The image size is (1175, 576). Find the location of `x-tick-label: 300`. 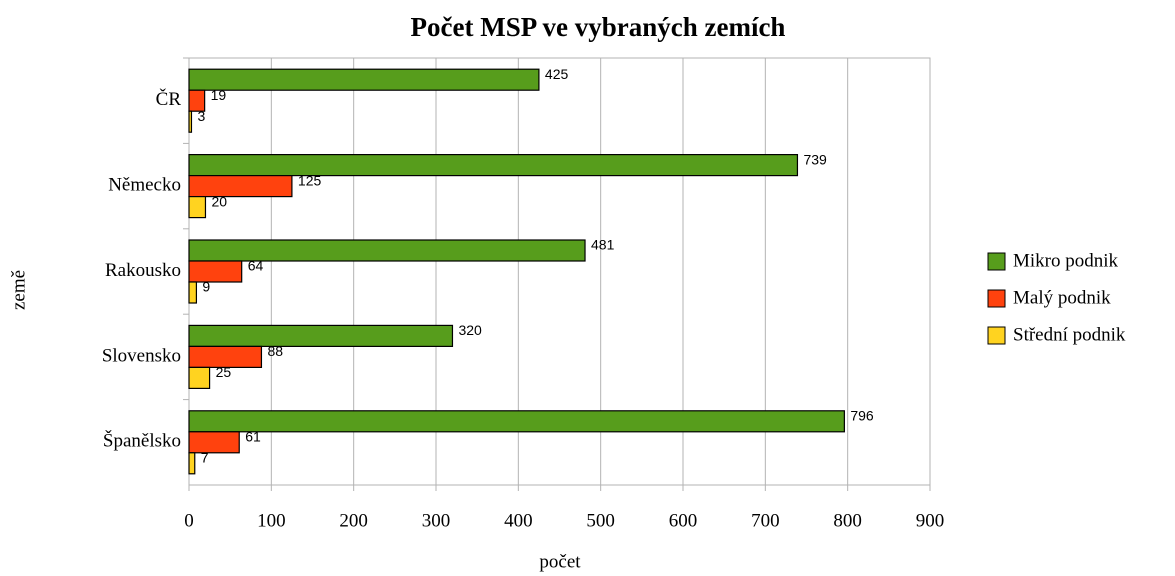

x-tick-label: 300 is located at coordinates (436, 520).